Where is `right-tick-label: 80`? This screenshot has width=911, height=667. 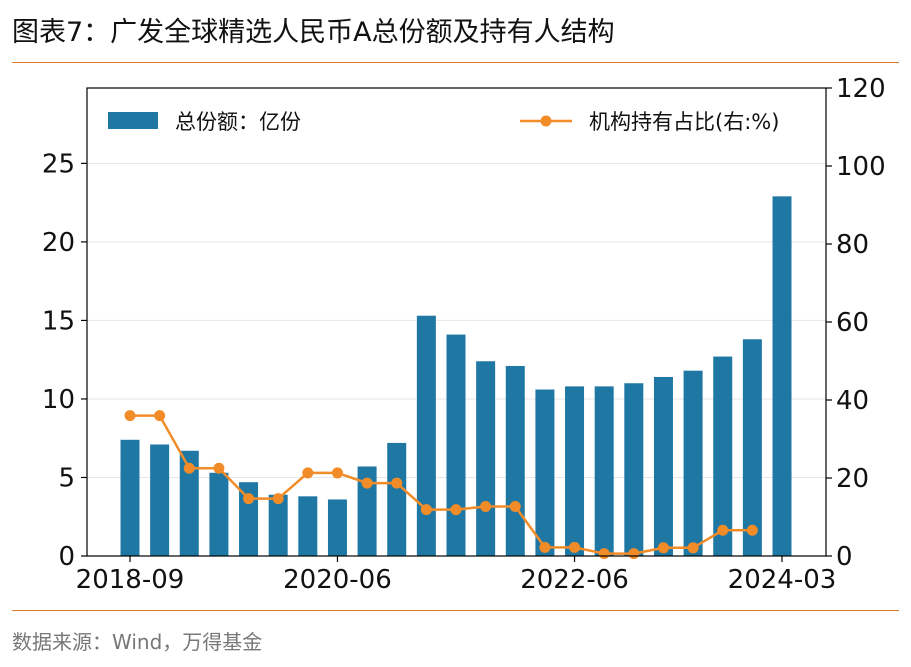
right-tick-label: 80 is located at coordinates (852, 245).